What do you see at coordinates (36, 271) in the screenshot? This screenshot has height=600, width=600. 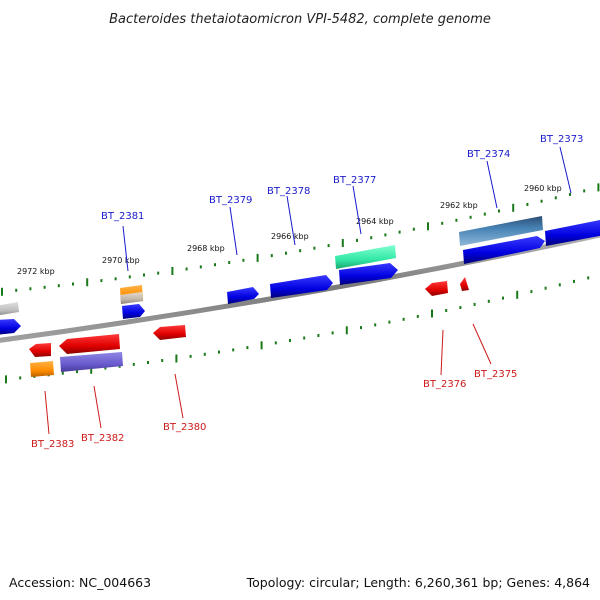 I see `scale-label: 2972 kbp` at bounding box center [36, 271].